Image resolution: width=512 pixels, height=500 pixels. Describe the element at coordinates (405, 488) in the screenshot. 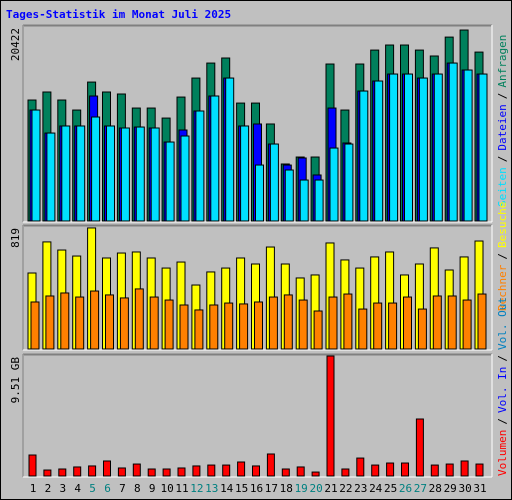

I see `x-tick-label: 26` at that location.